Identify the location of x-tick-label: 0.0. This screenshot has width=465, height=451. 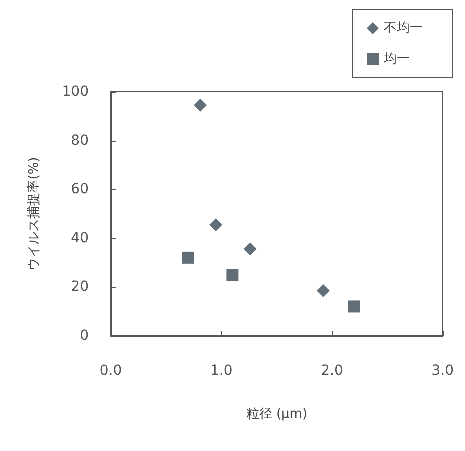
(111, 371).